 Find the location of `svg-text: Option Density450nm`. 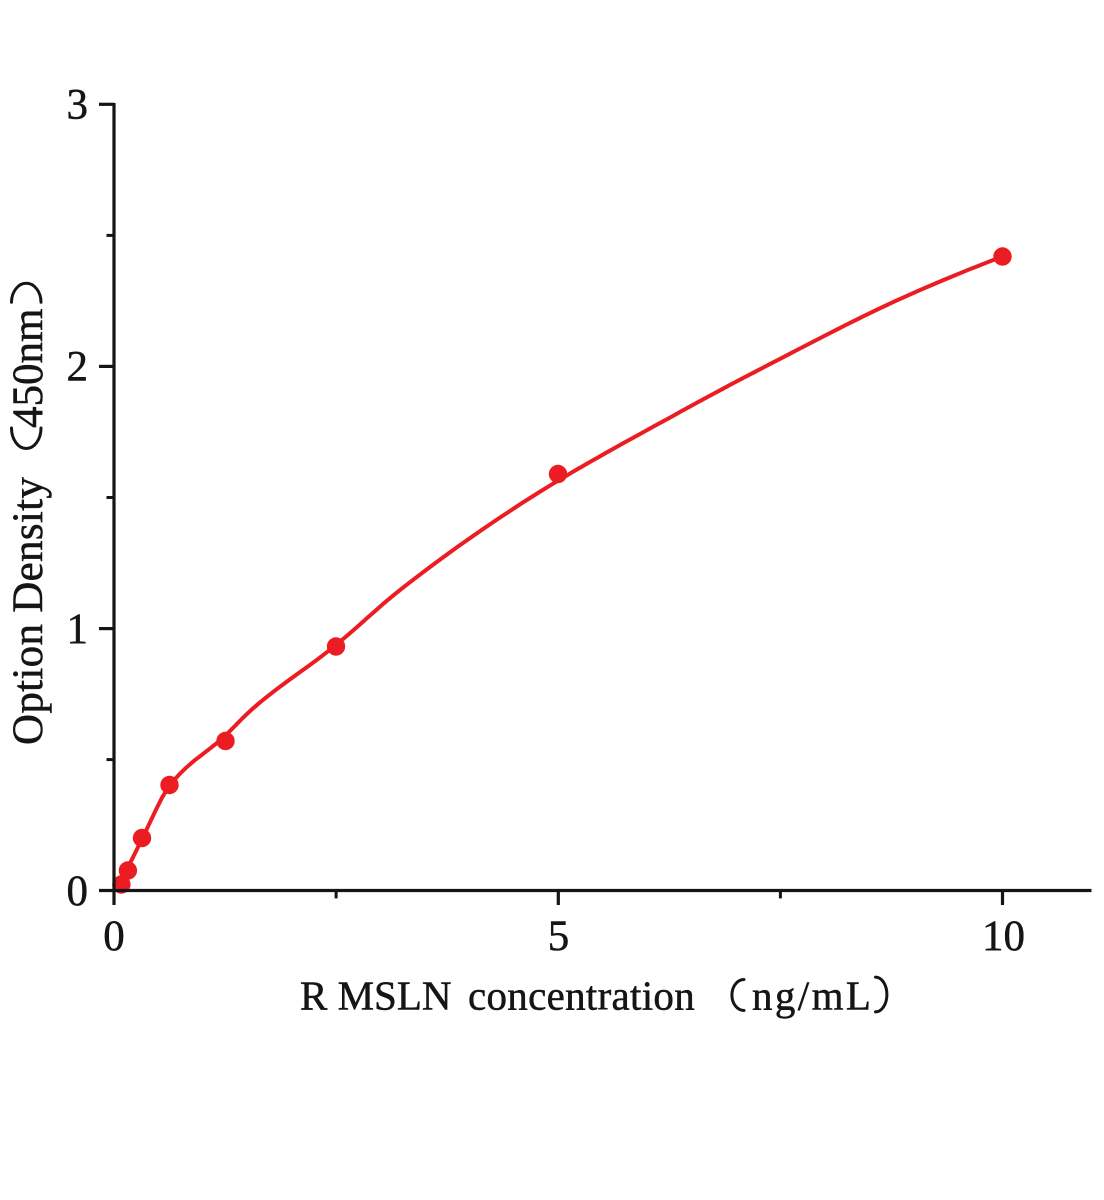

svg-text: Option Density450nm is located at coordinates (28, 527).